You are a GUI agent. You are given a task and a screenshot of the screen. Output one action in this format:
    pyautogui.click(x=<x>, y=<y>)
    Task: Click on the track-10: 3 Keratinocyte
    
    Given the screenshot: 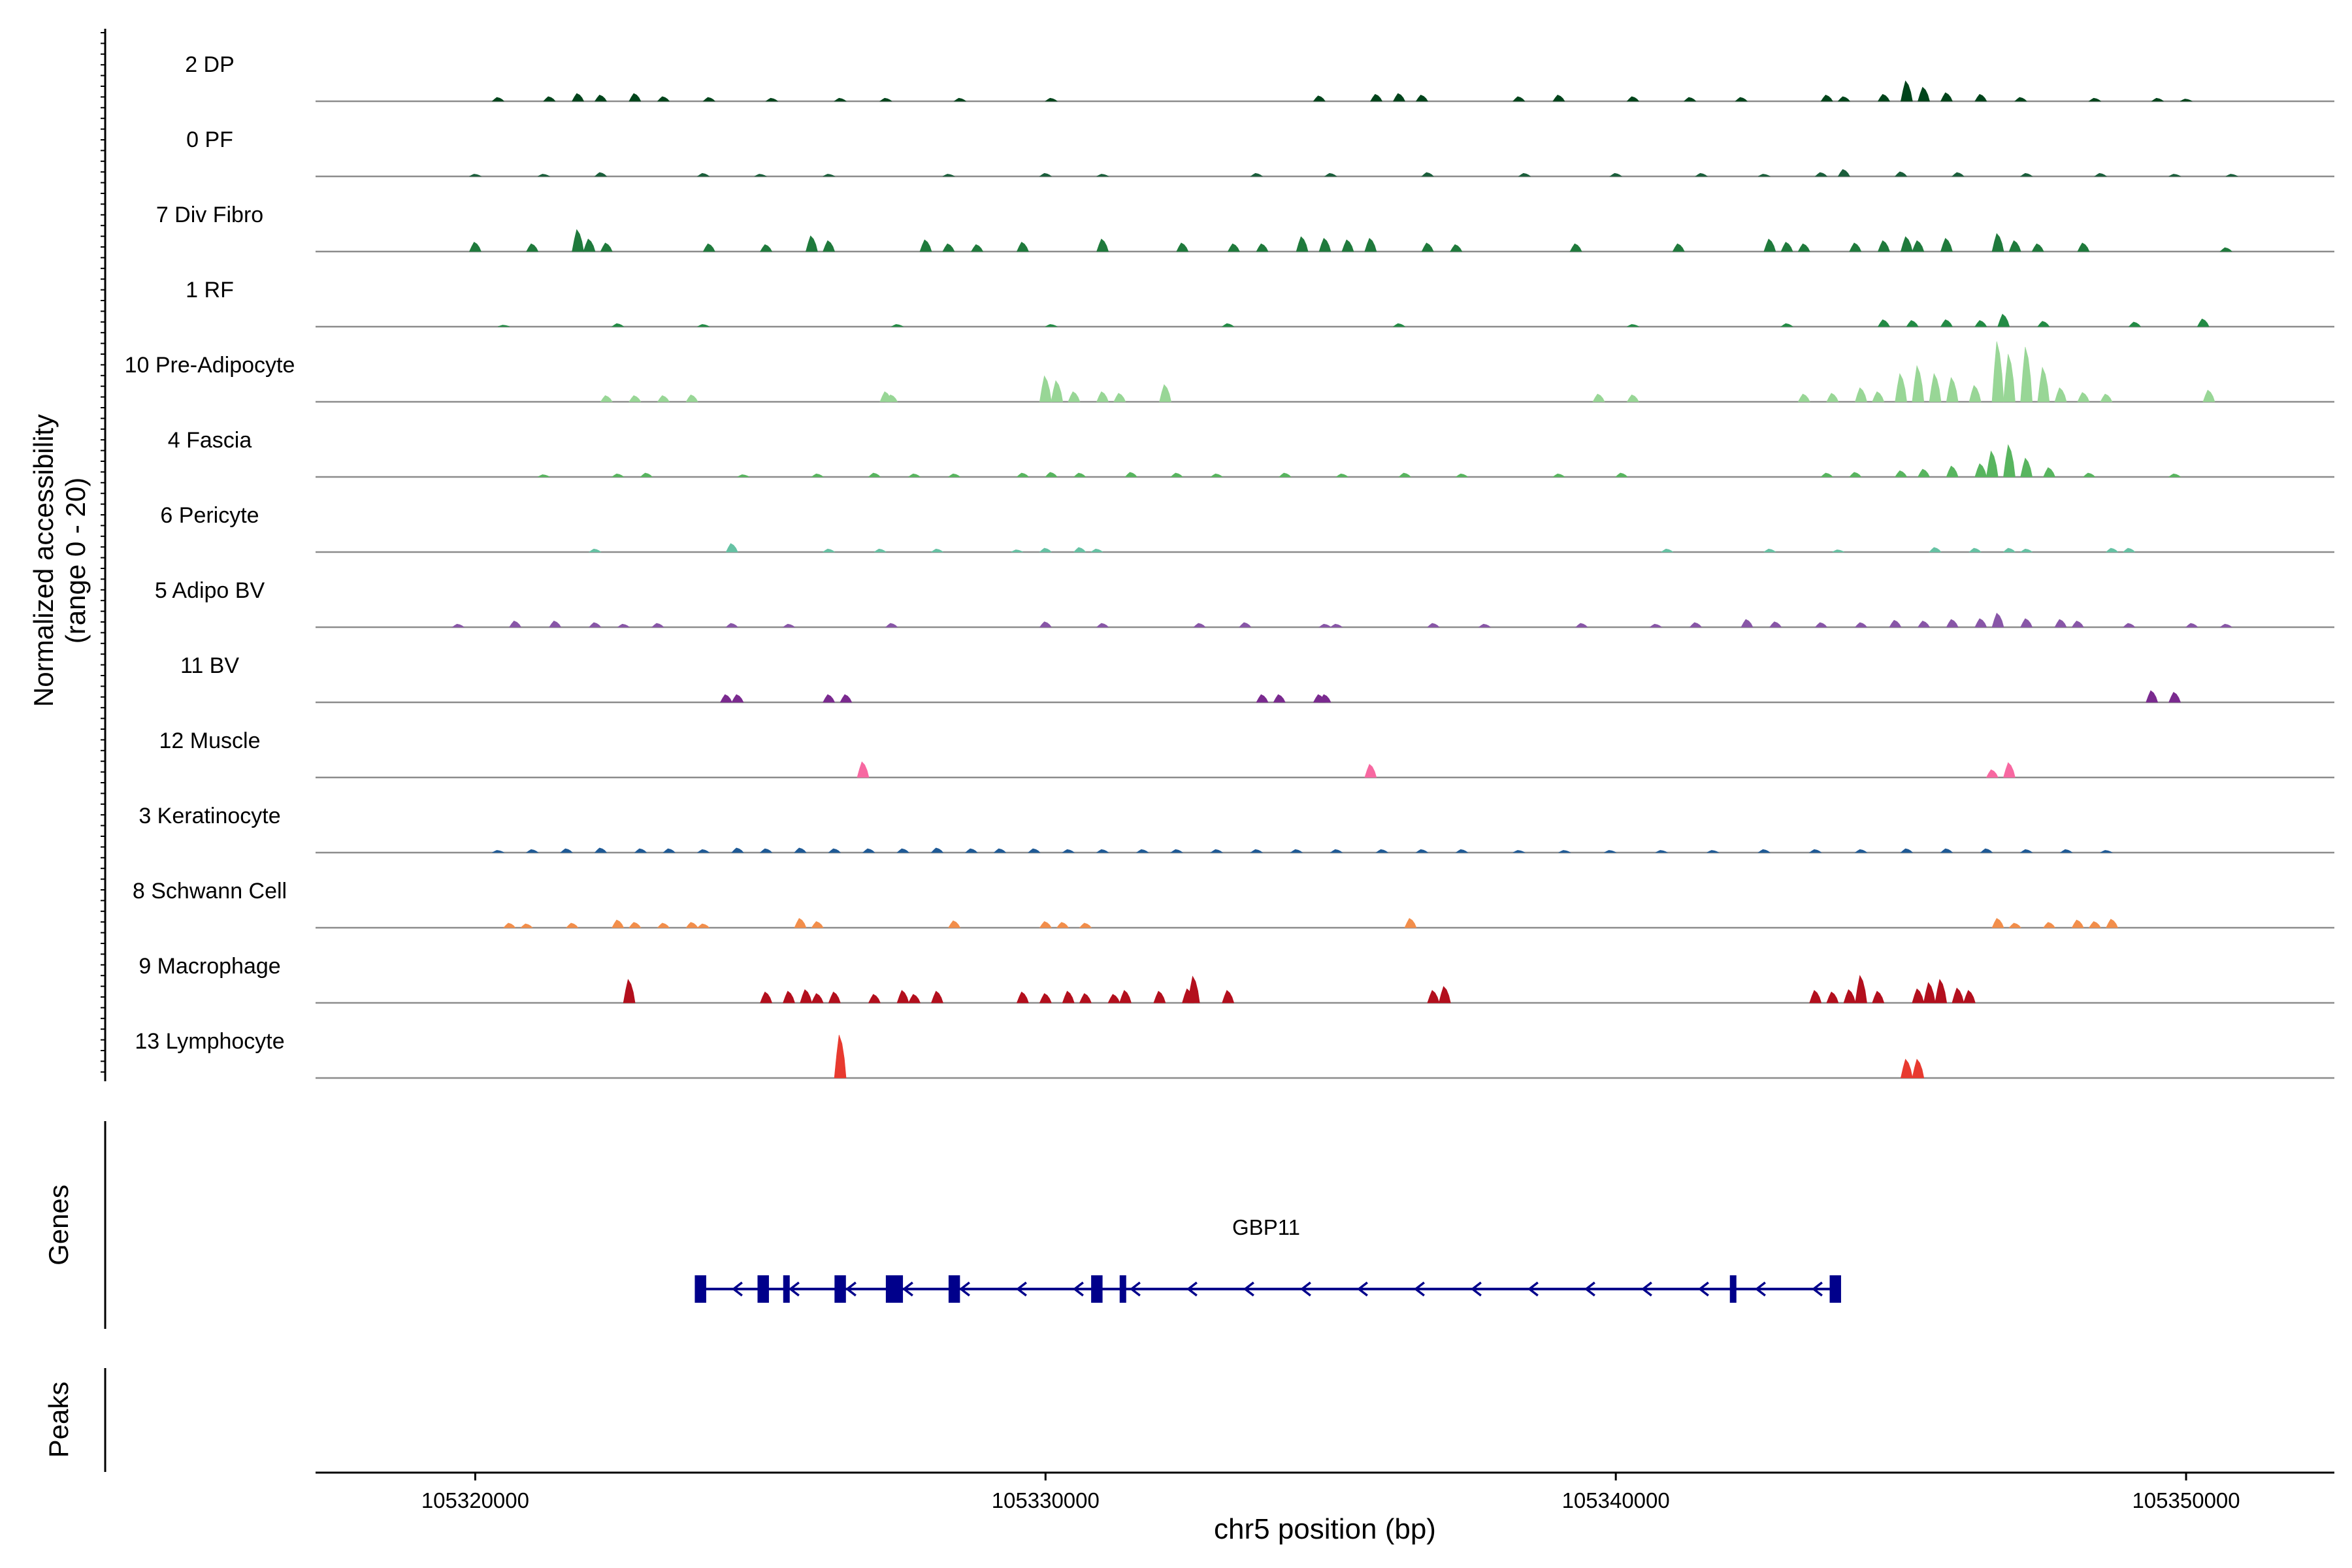 What is the action you would take?
    pyautogui.click(x=1236, y=829)
    